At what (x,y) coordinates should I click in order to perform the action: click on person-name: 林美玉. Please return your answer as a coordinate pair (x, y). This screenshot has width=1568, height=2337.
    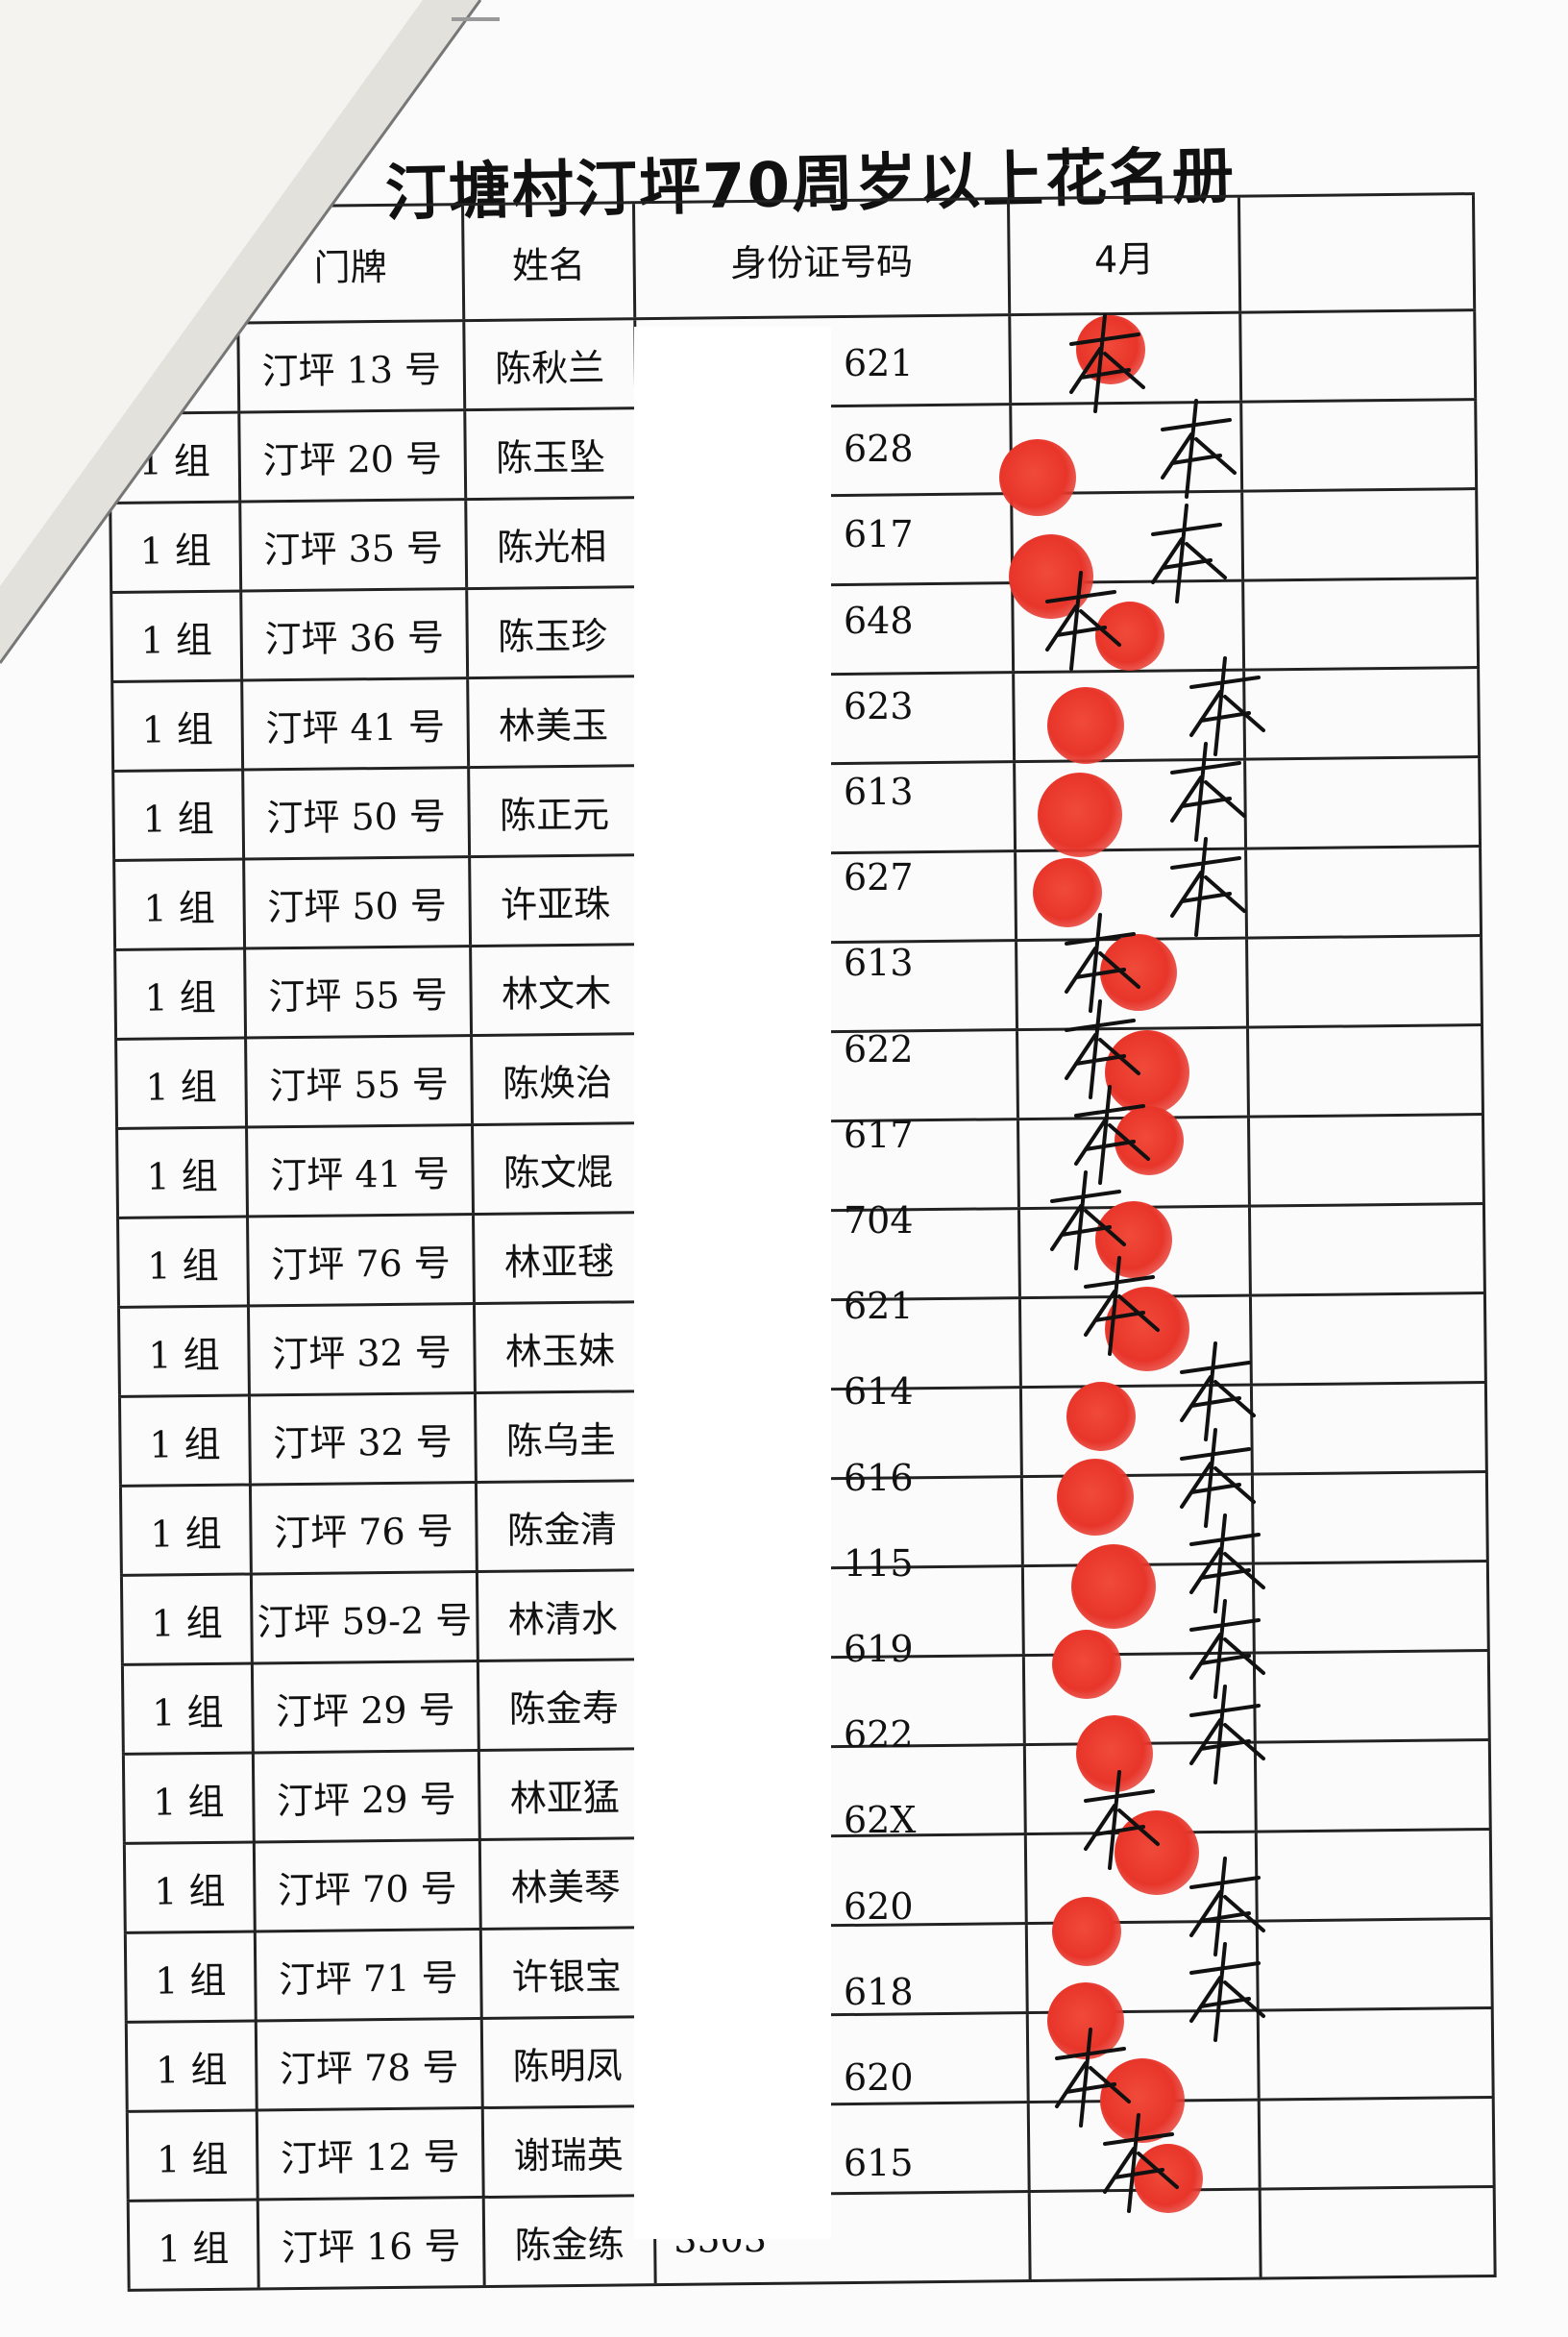
    Looking at the image, I should click on (552, 722).